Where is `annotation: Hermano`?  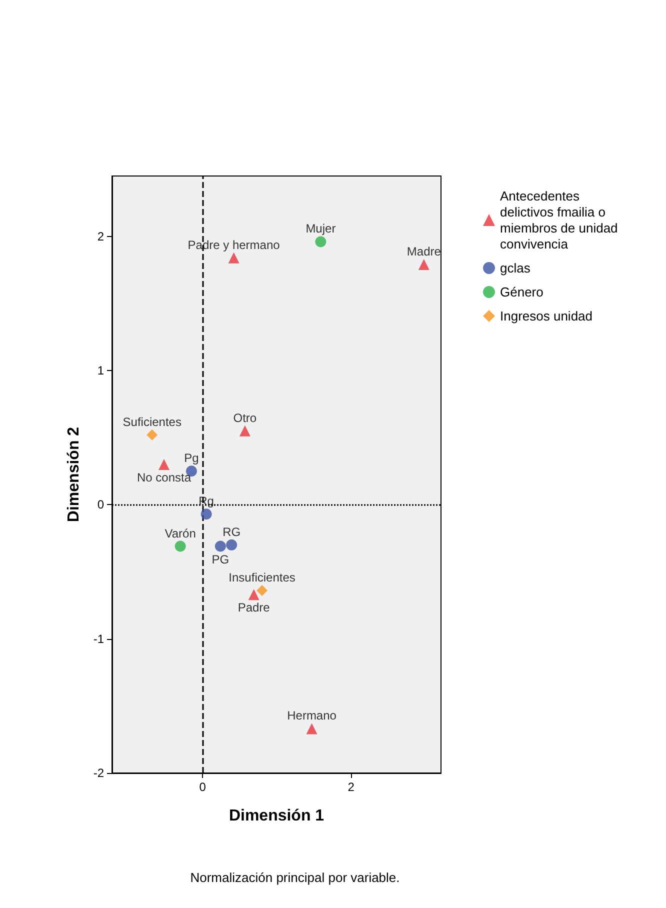 annotation: Hermano is located at coordinates (312, 715).